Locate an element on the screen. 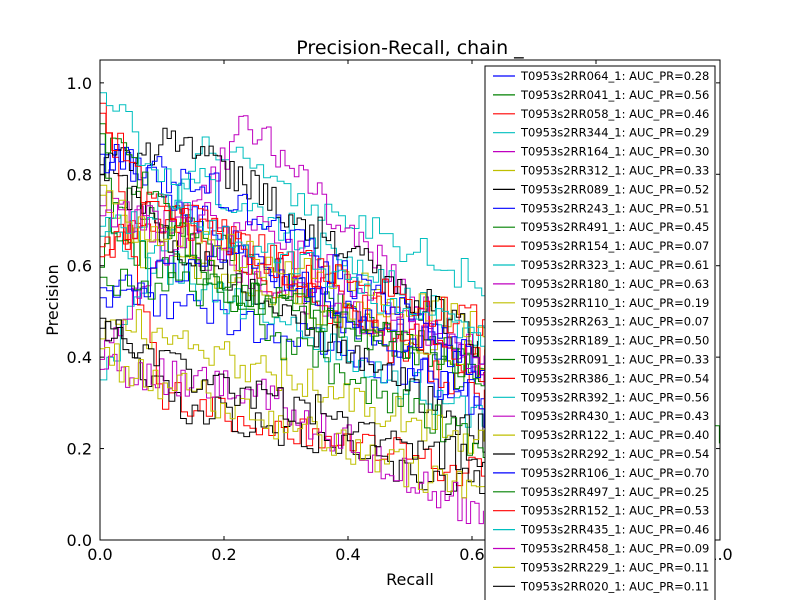  legend-label: T0953s2RR243_1: AUC_PR=0.51 is located at coordinates (614, 208).